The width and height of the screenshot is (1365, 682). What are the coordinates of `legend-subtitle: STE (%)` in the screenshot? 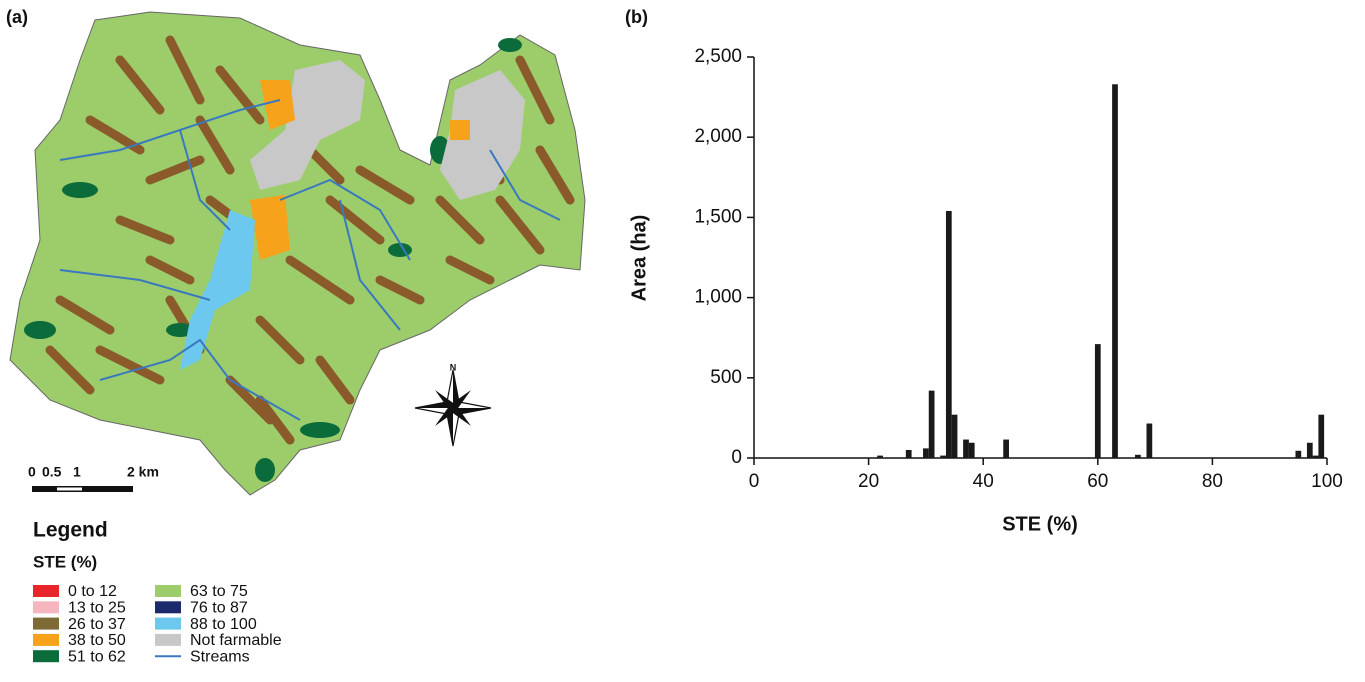 It's located at (65, 561).